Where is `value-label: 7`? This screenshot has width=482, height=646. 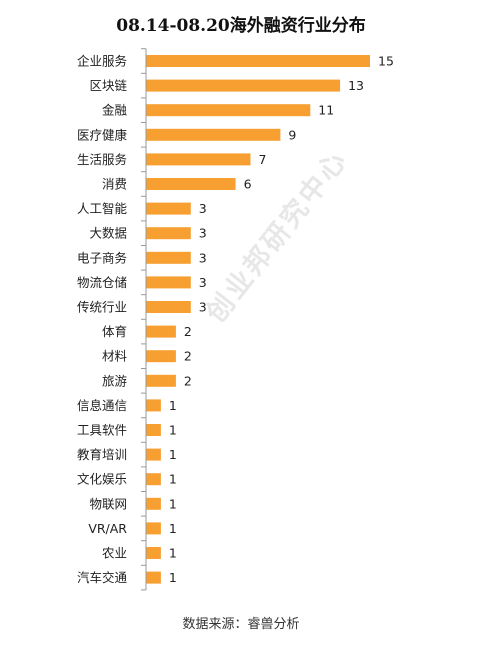
value-label: 7 is located at coordinates (263, 159).